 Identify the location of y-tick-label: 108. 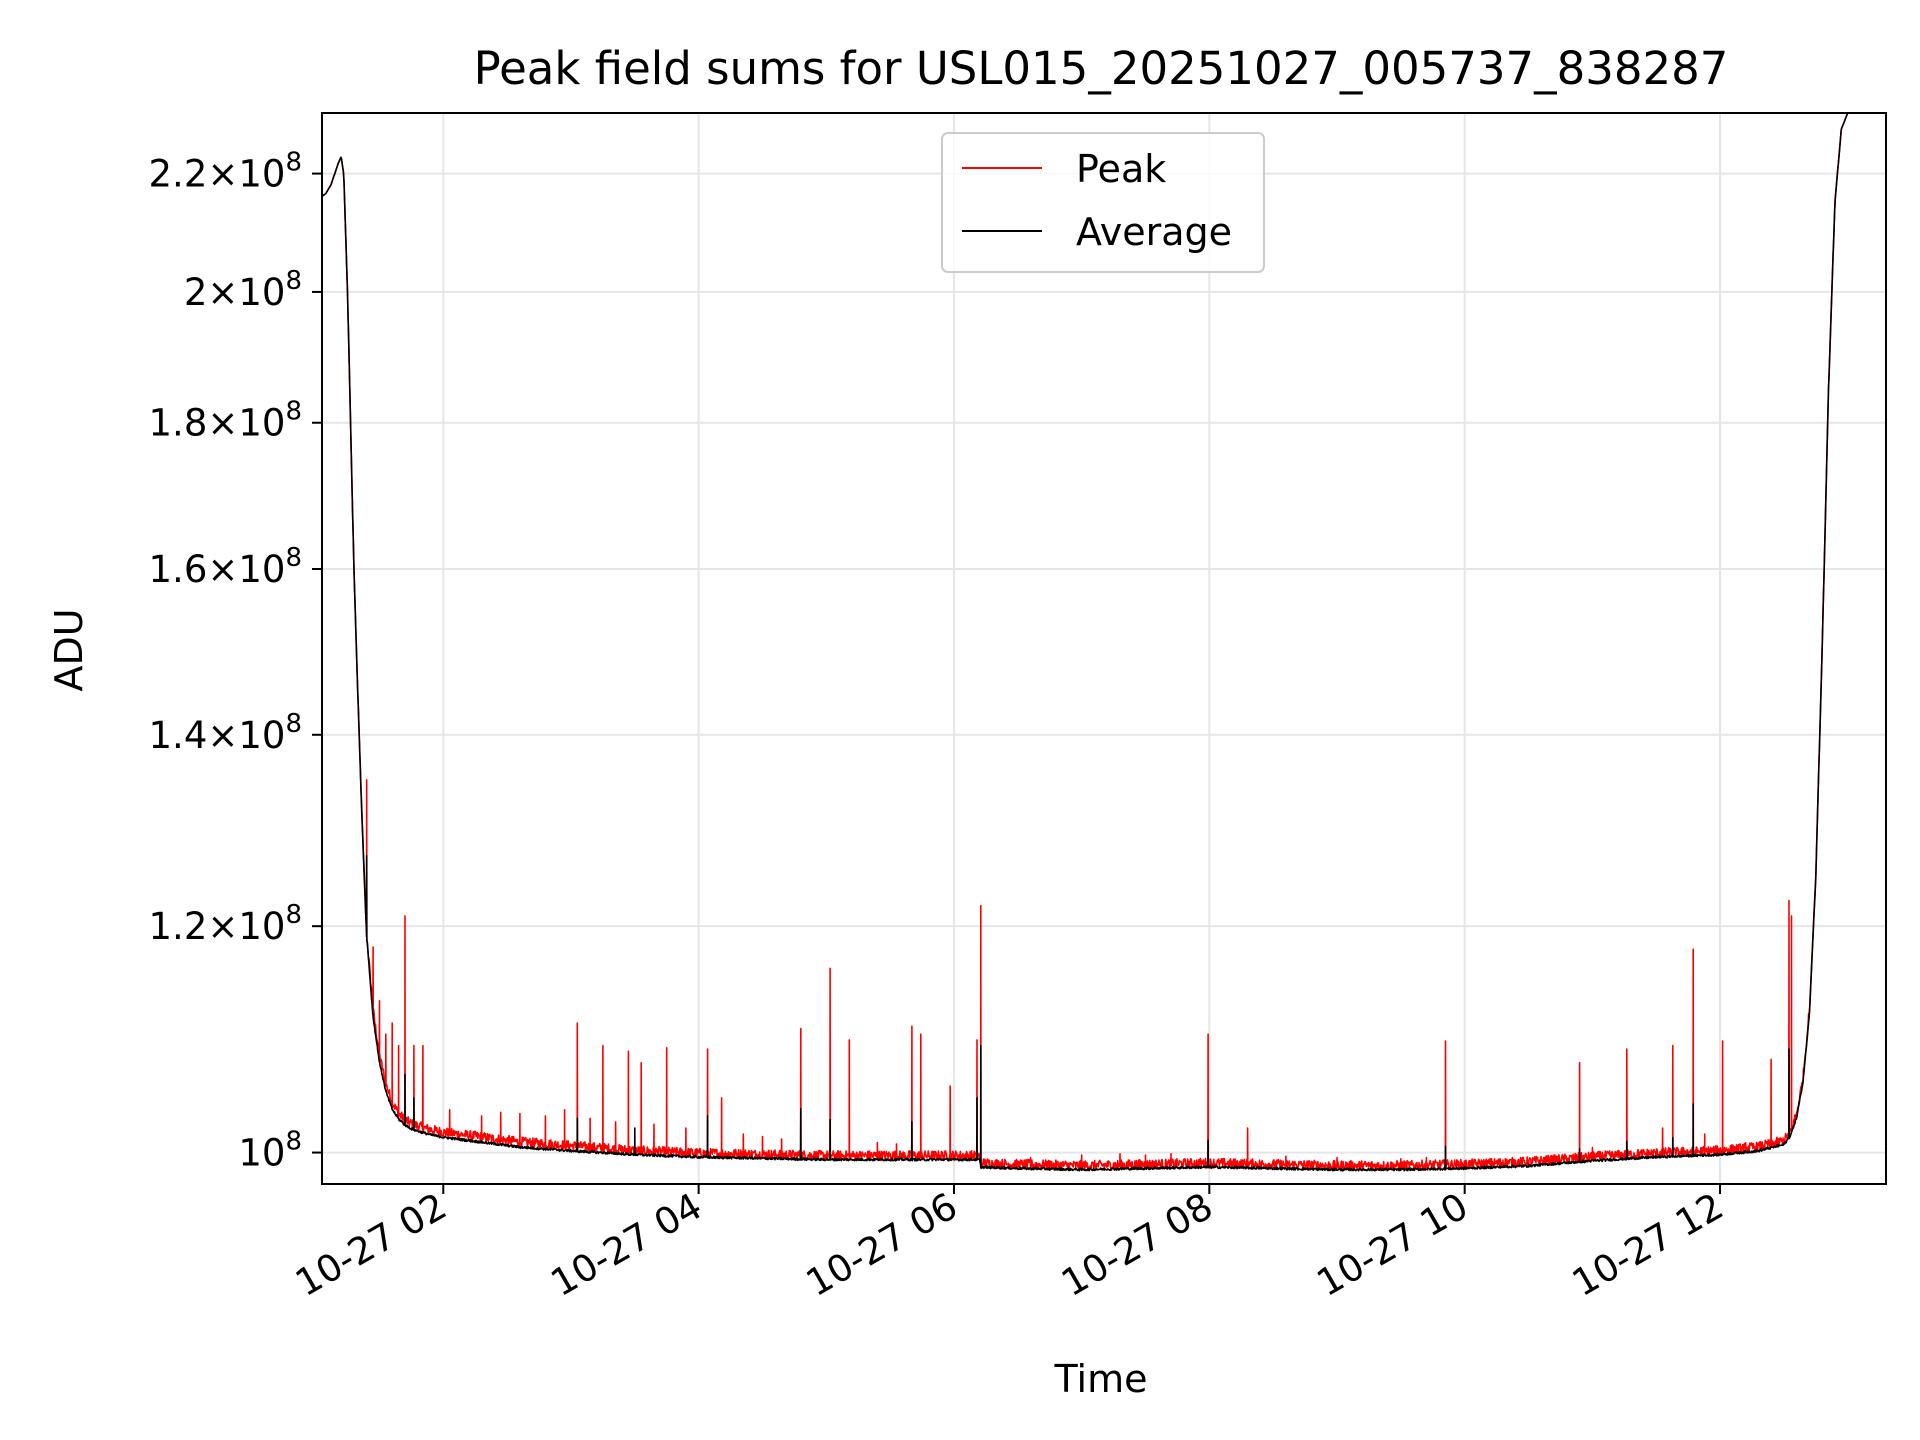
(270, 1151).